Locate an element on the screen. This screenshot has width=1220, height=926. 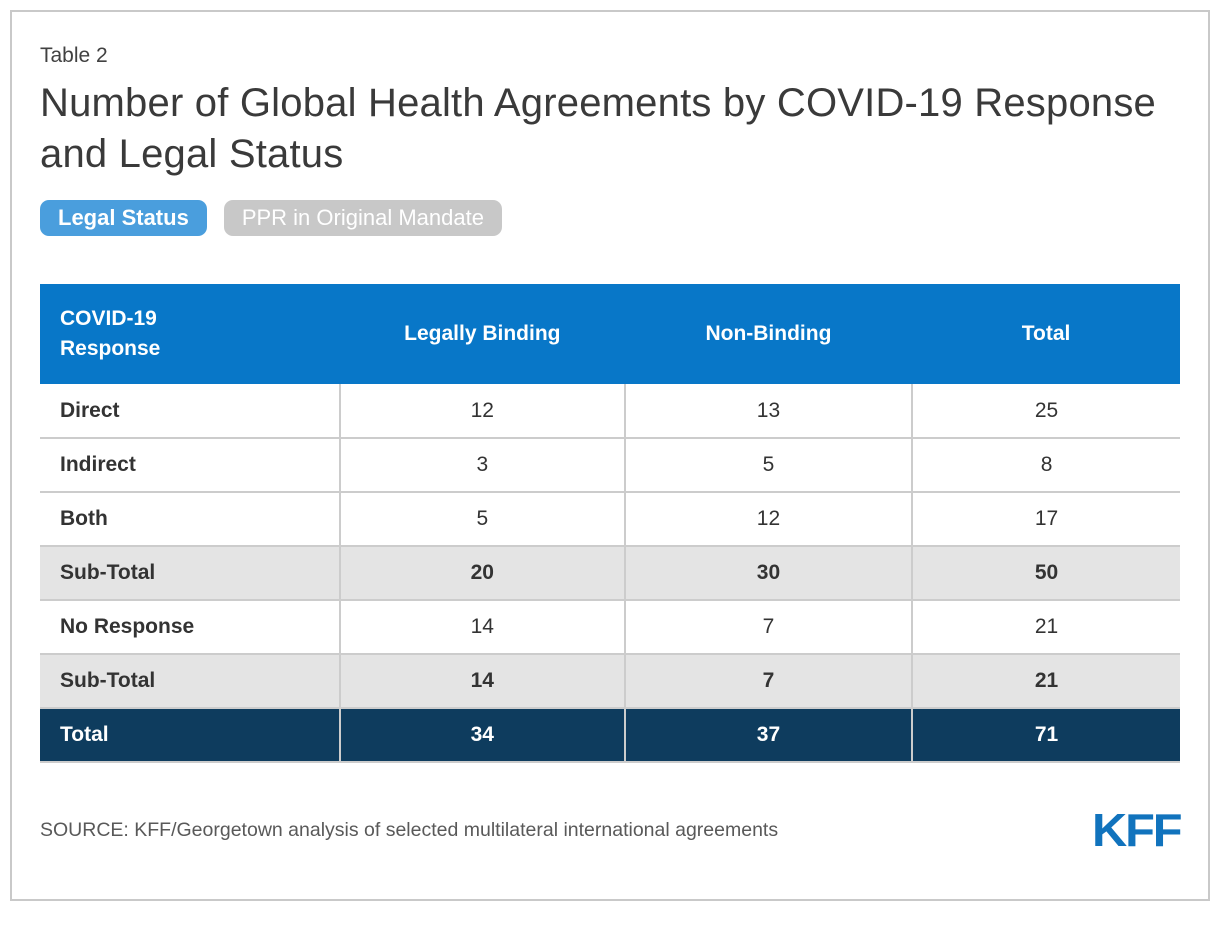
row-label: Both is located at coordinates (190, 519).